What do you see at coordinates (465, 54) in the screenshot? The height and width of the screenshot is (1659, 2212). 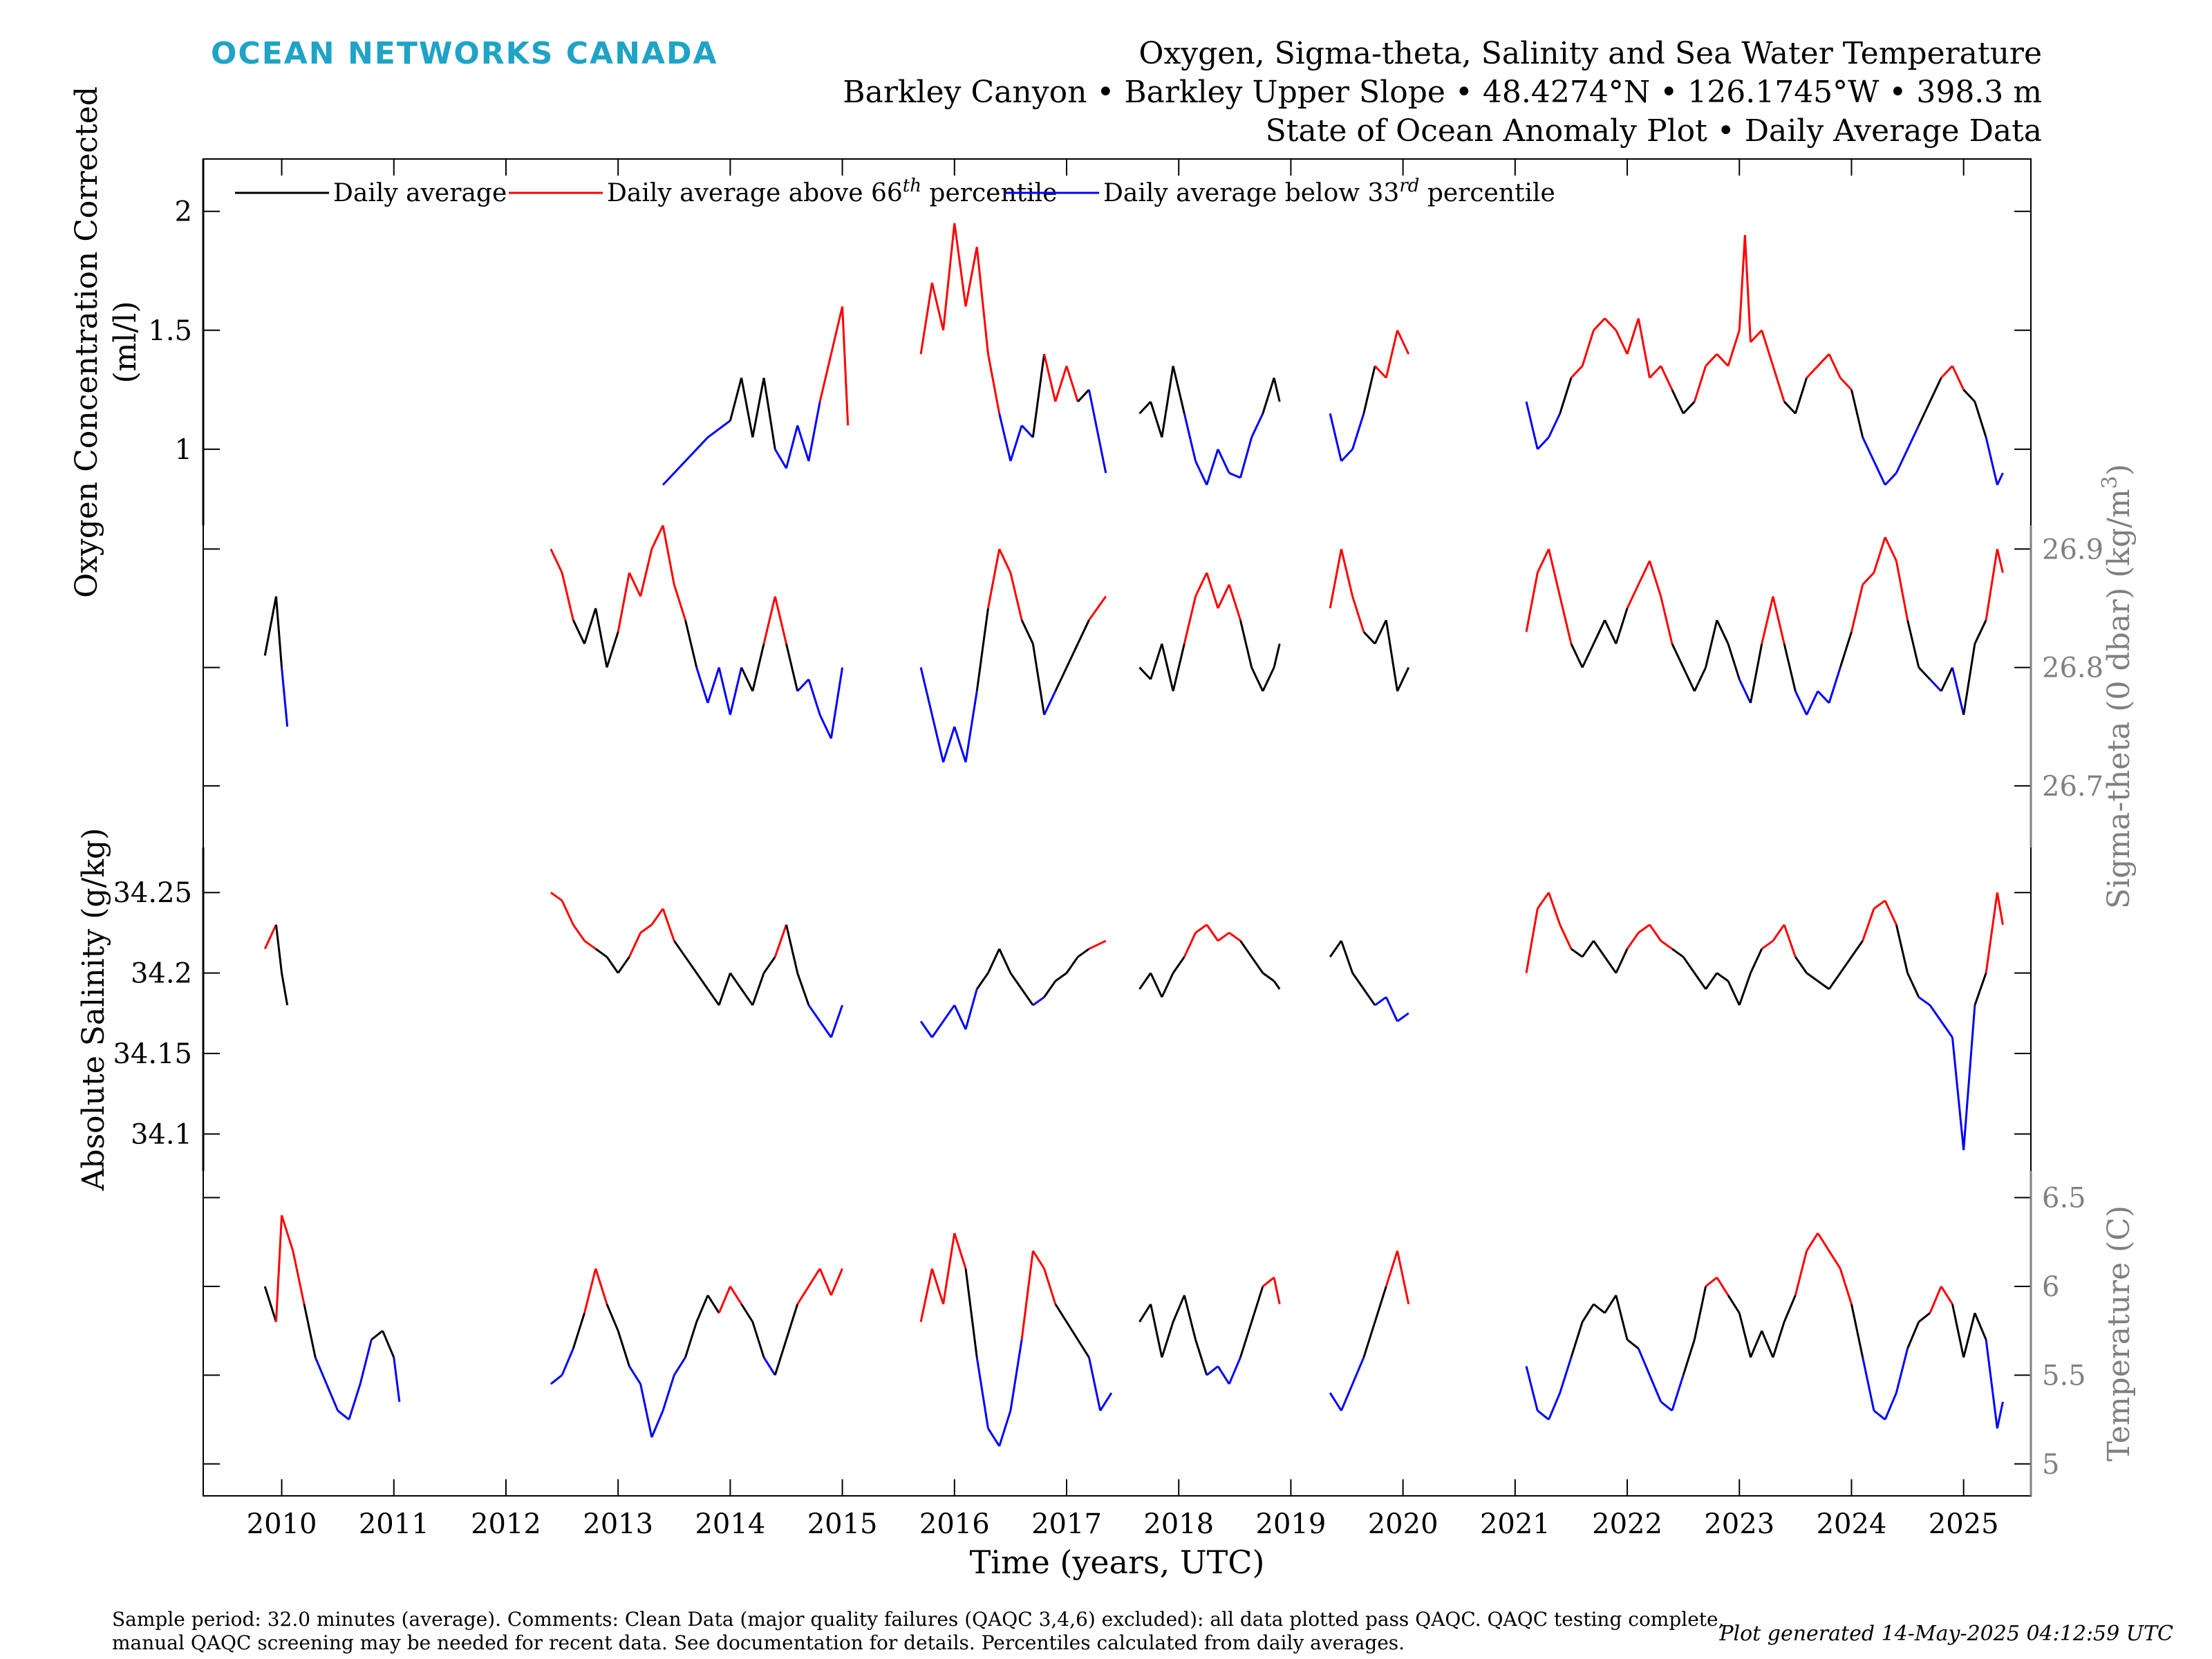 I see `ocean-networks-canada-logo: OCEAN NETWORKS CANADA` at bounding box center [465, 54].